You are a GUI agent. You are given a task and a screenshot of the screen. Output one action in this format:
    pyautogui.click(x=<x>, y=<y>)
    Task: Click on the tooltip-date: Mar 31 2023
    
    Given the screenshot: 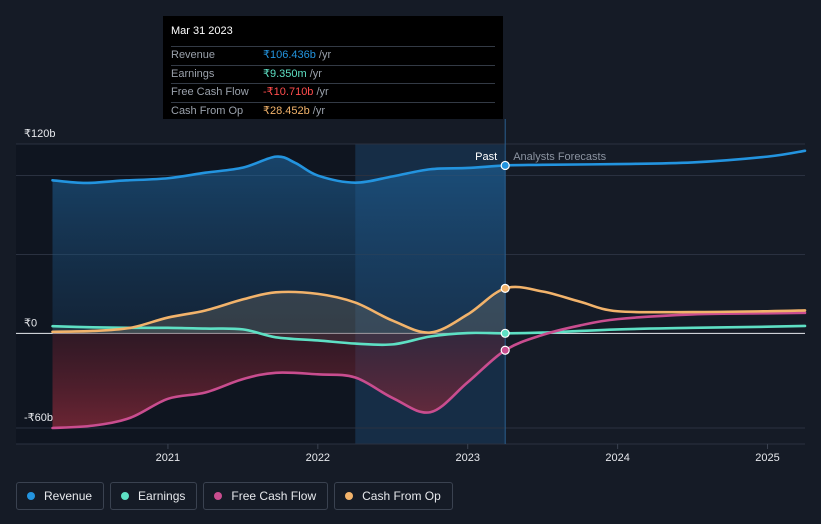 What is the action you would take?
    pyautogui.click(x=202, y=31)
    